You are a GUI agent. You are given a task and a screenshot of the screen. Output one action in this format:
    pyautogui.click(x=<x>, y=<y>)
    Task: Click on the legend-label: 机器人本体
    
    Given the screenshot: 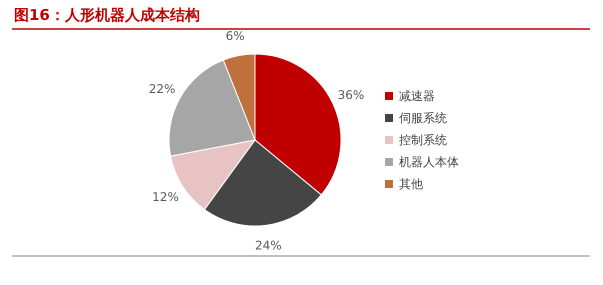 What is the action you would take?
    pyautogui.click(x=429, y=162)
    